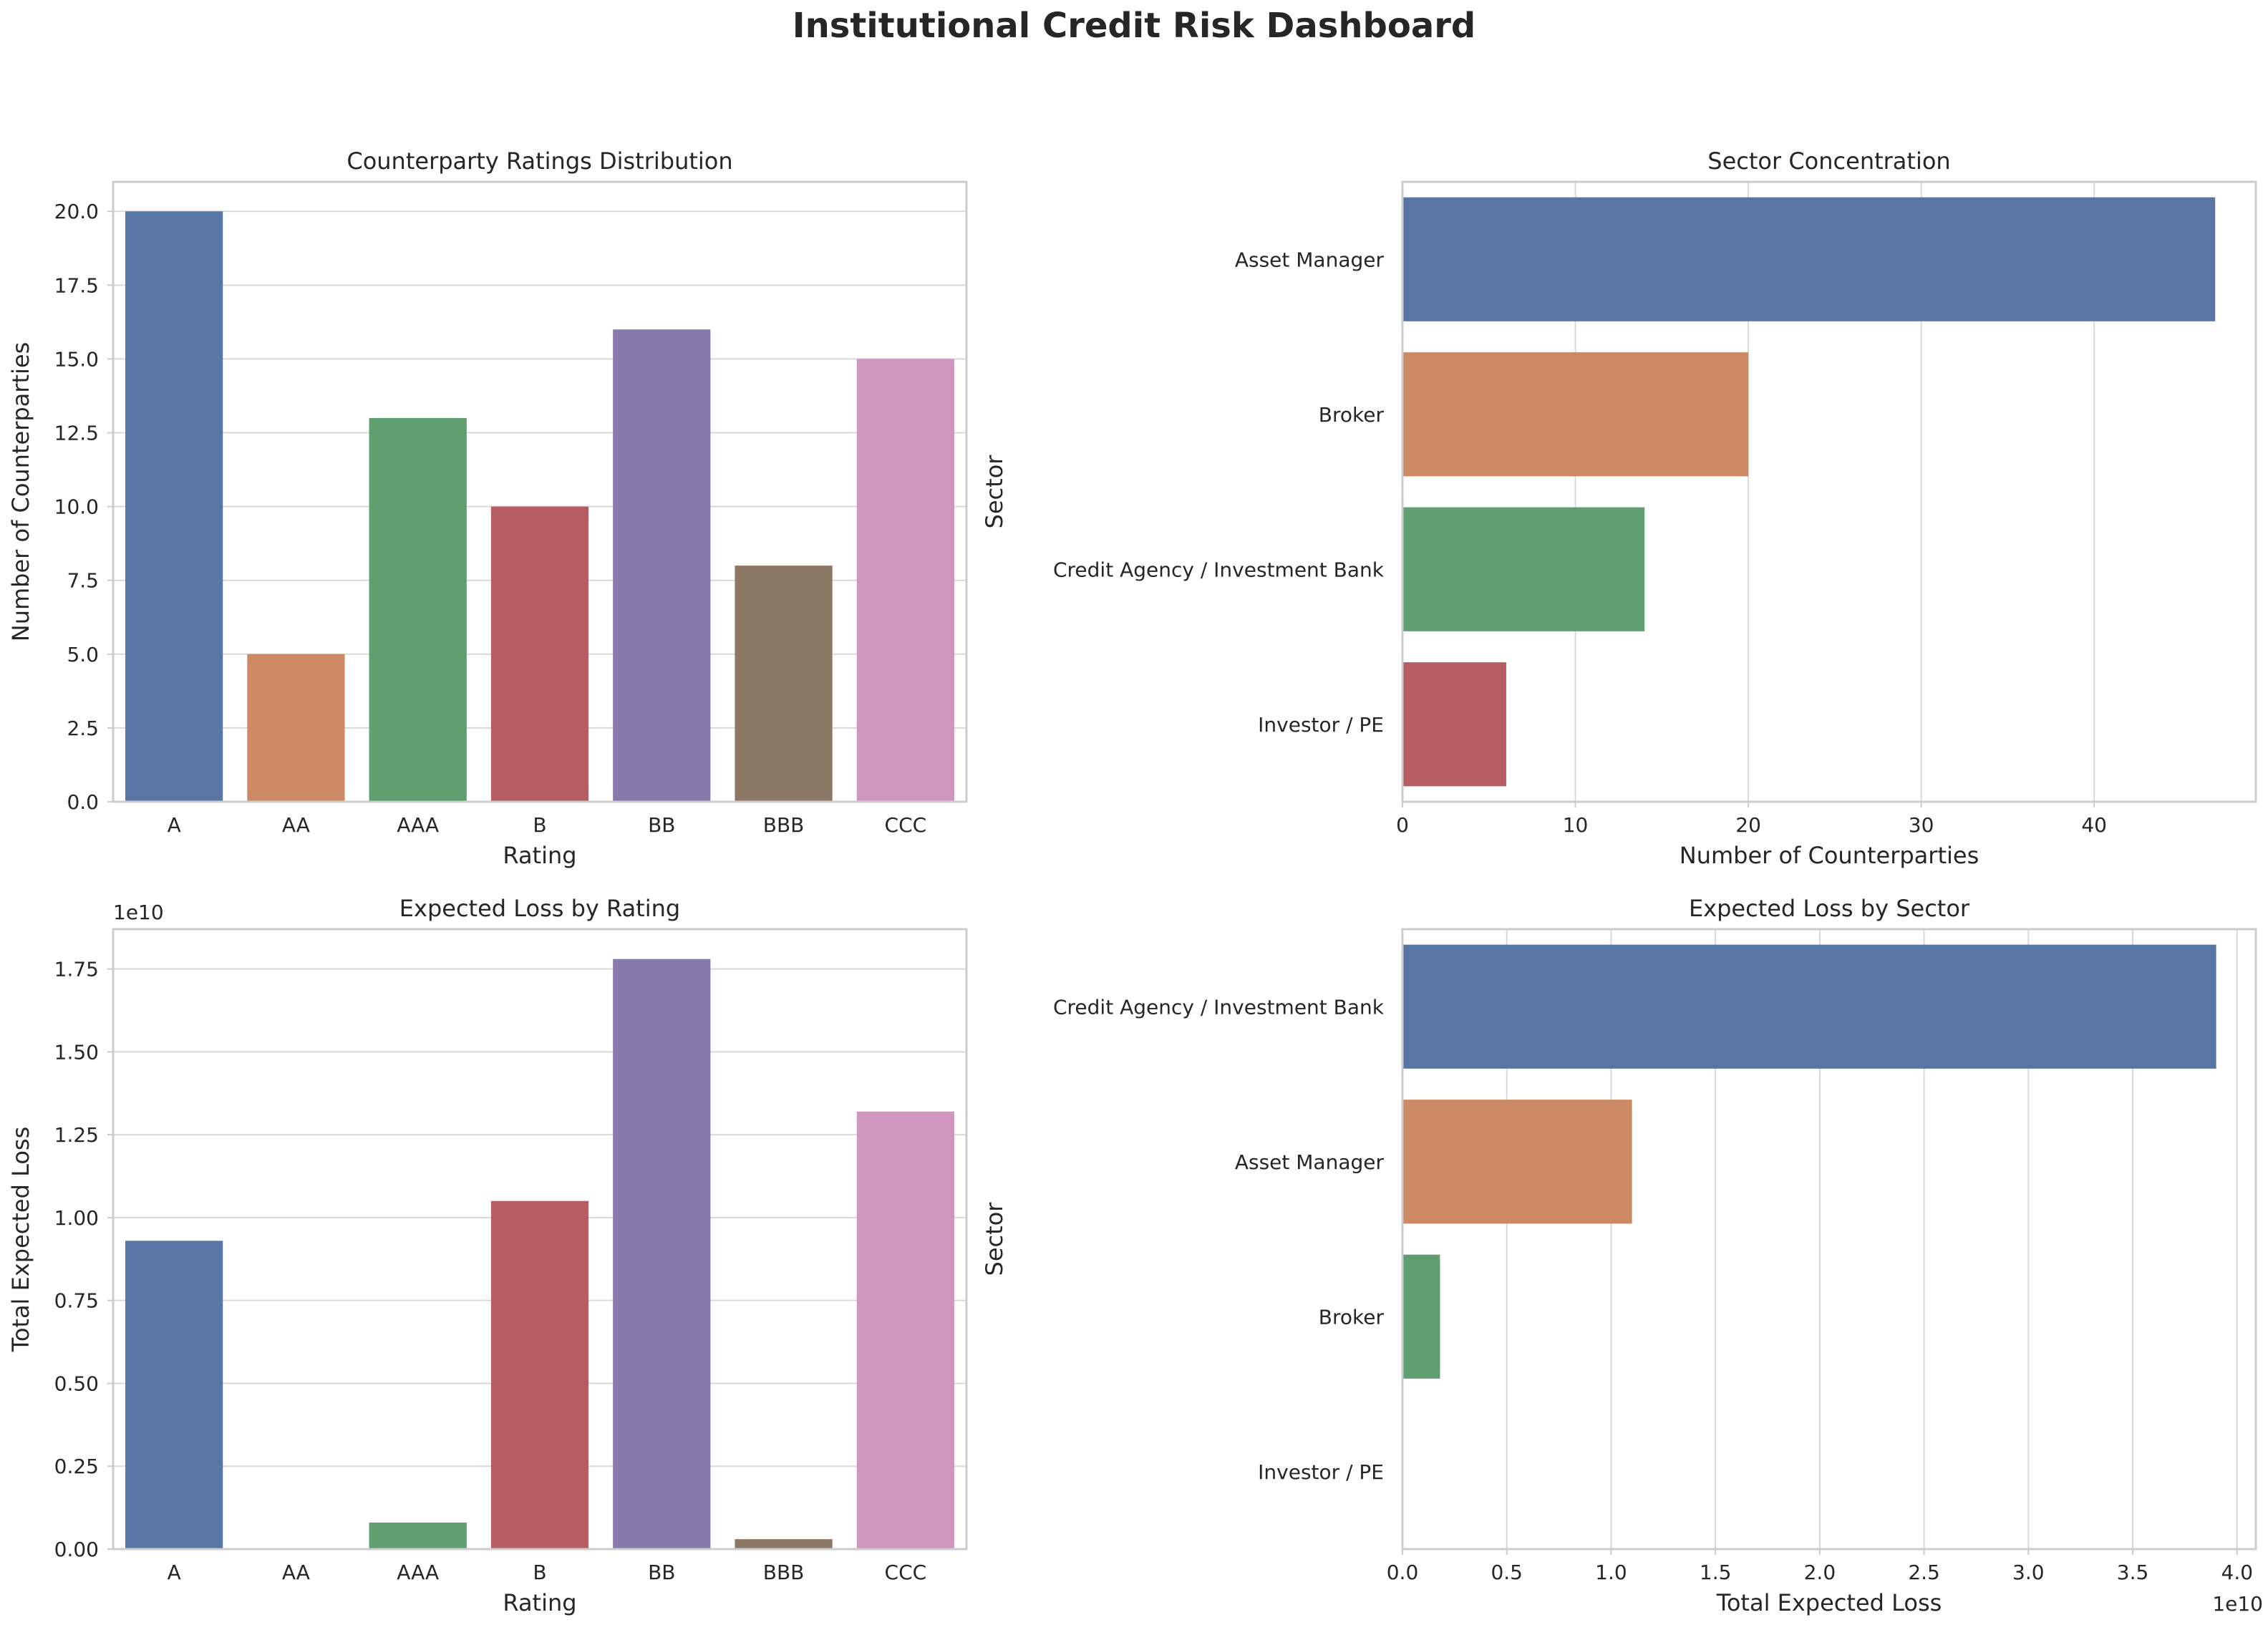 The image size is (2268, 1635). Describe the element at coordinates (2028, 1572) in the screenshot. I see `x-tick-label: 3.0` at that location.